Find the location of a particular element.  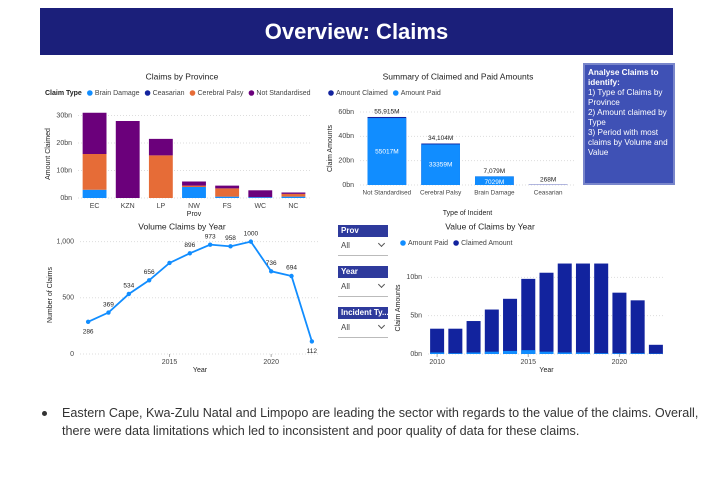

data-label: 268M is located at coordinates (548, 179).